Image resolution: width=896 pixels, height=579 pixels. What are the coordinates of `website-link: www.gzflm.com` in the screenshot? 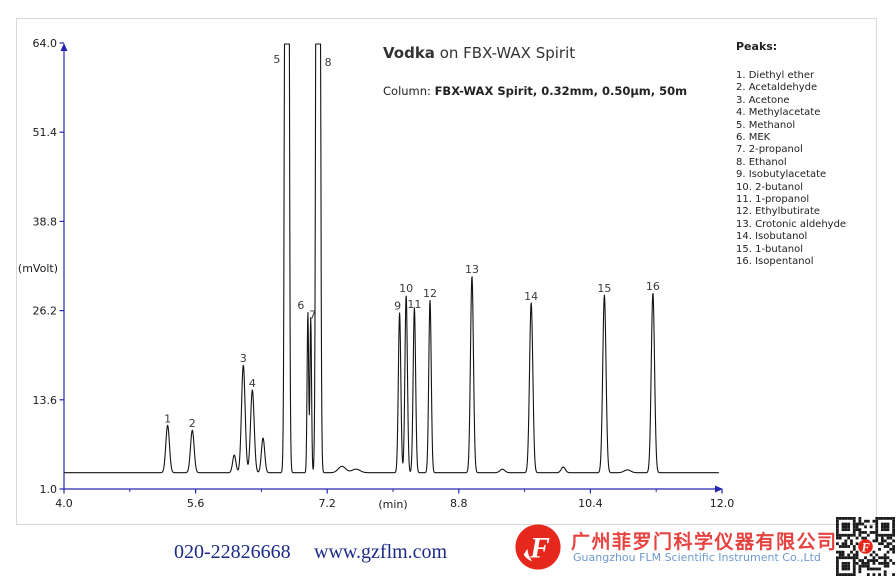 It's located at (381, 552).